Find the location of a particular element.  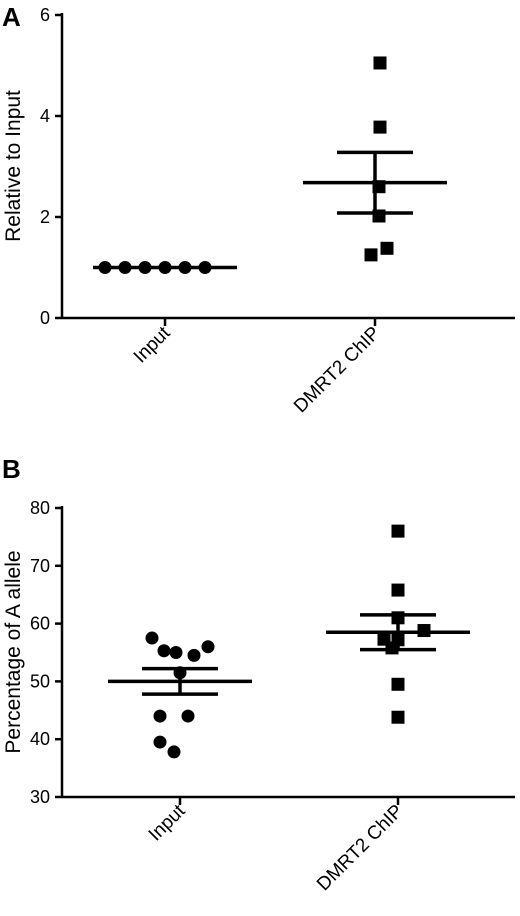

y-tick-label: 4 is located at coordinates (45, 116).